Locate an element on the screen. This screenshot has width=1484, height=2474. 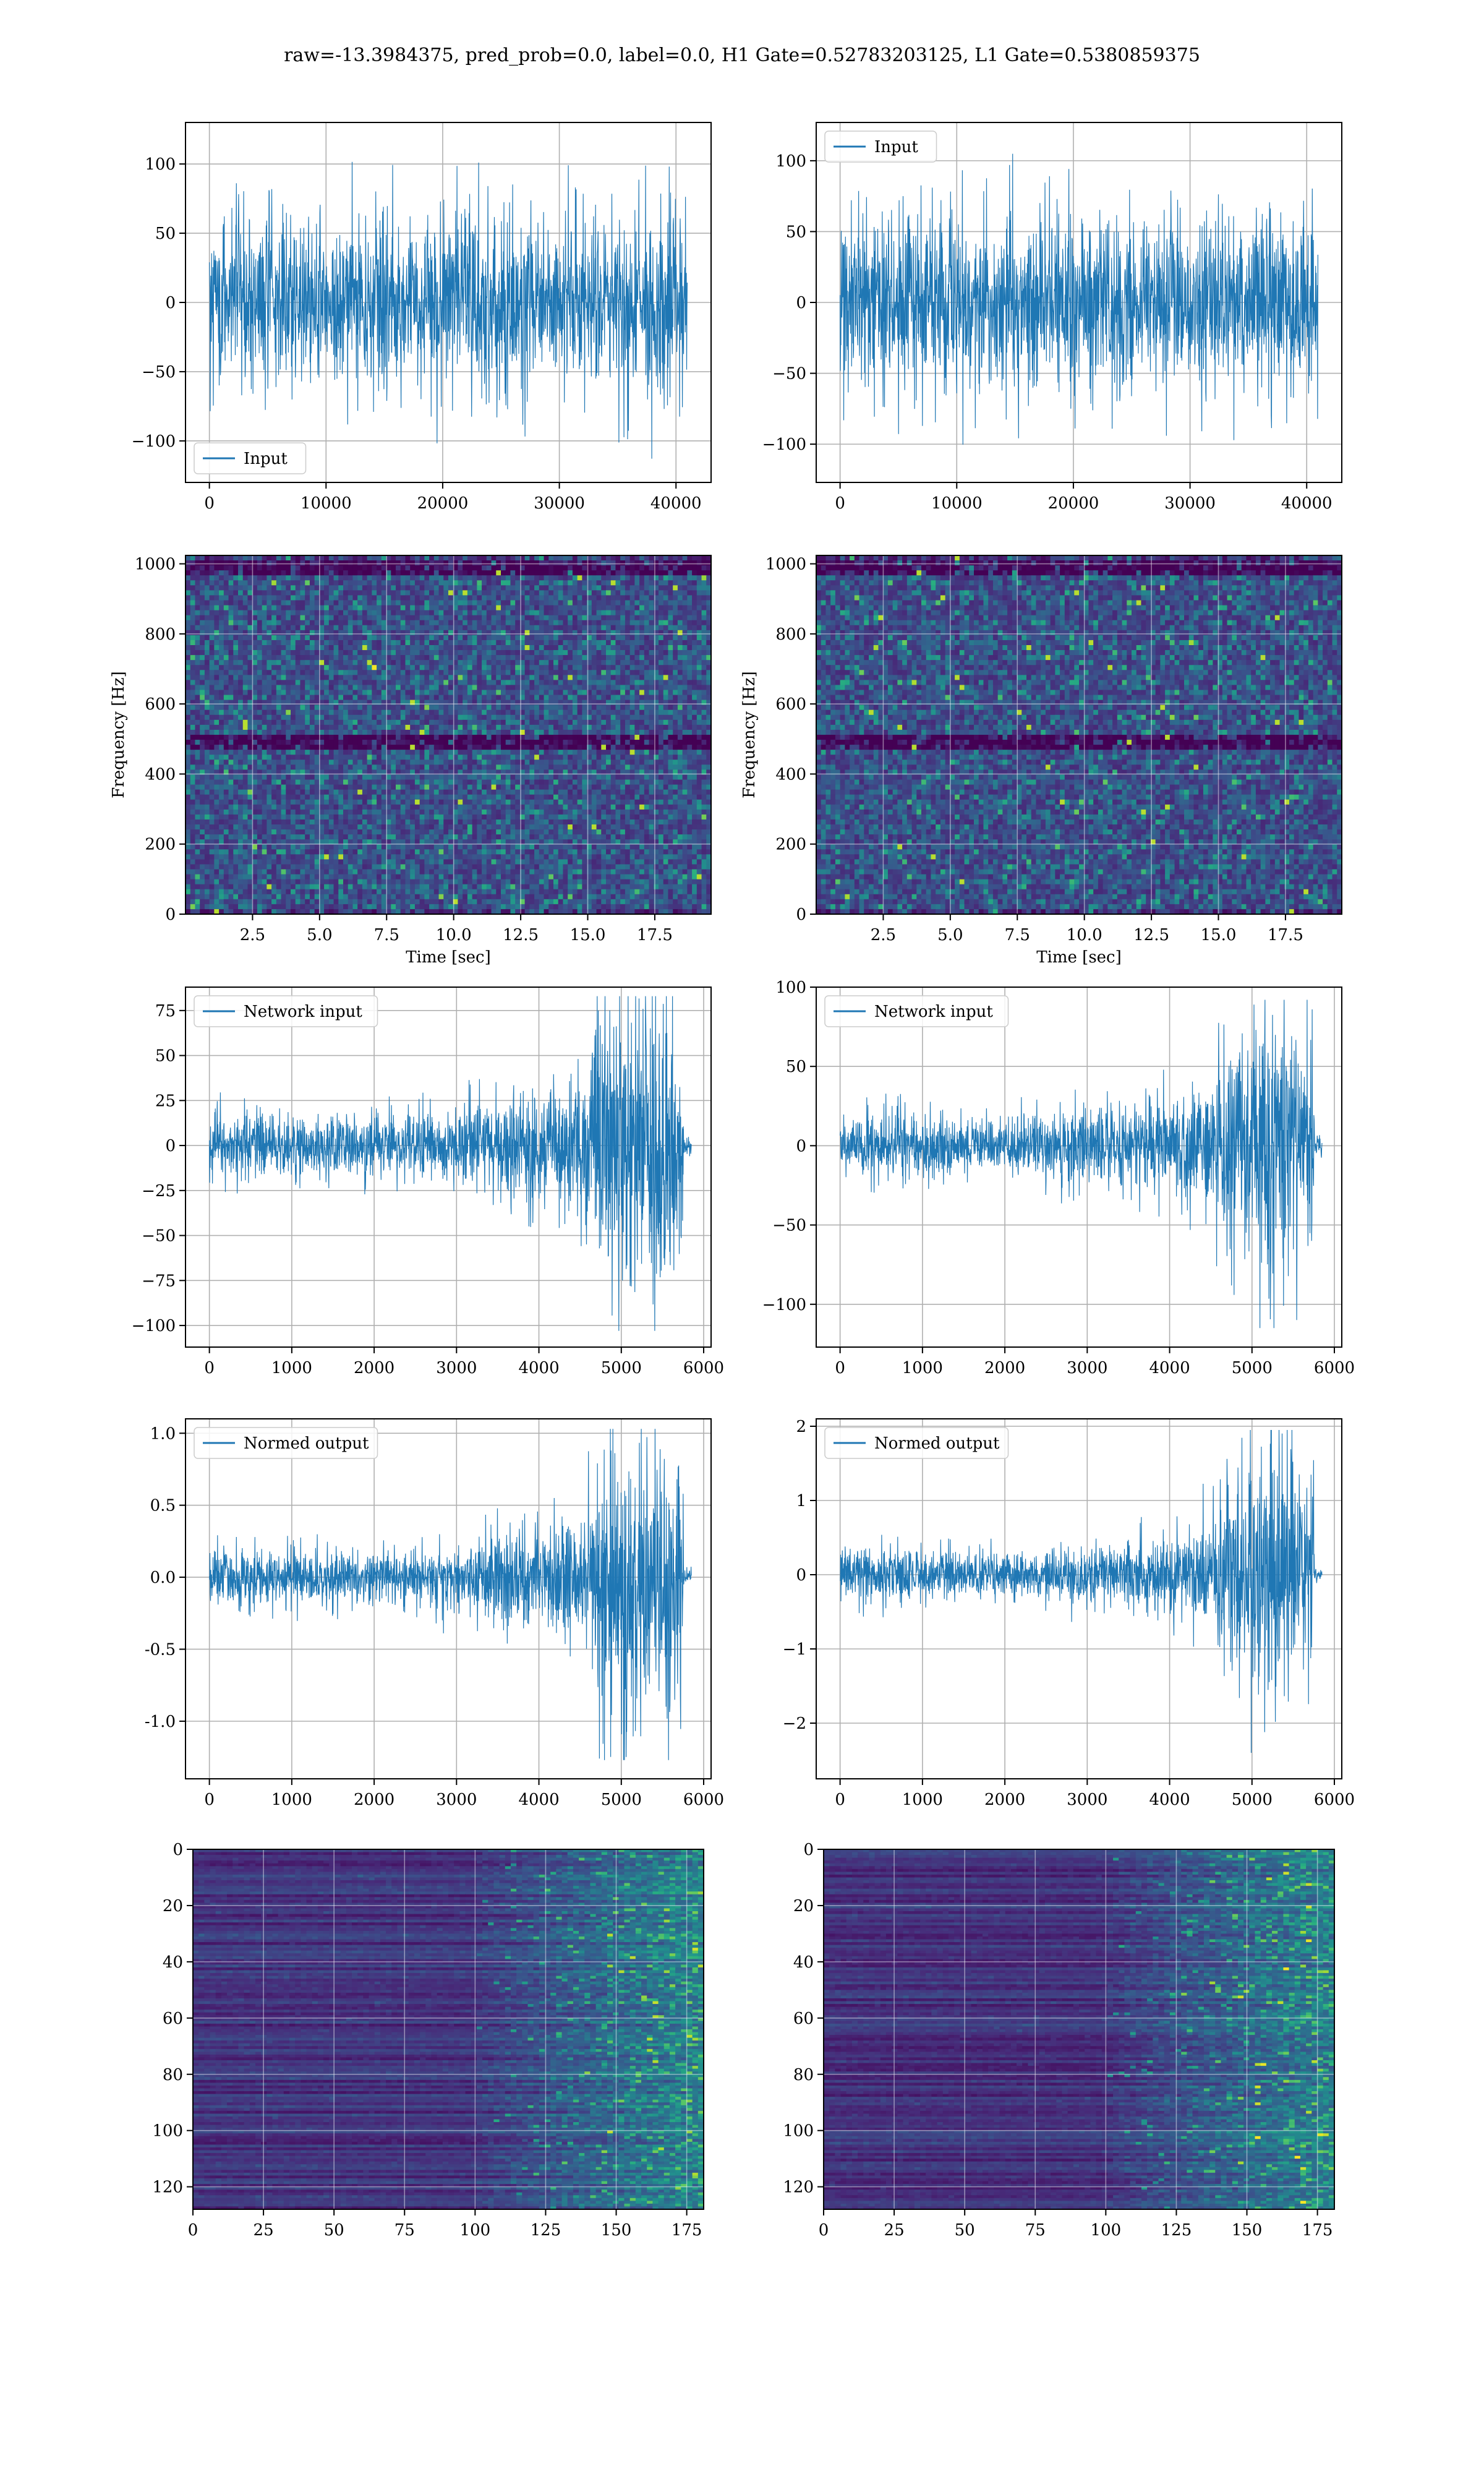
y-tick-label: −1 is located at coordinates (794, 1649).